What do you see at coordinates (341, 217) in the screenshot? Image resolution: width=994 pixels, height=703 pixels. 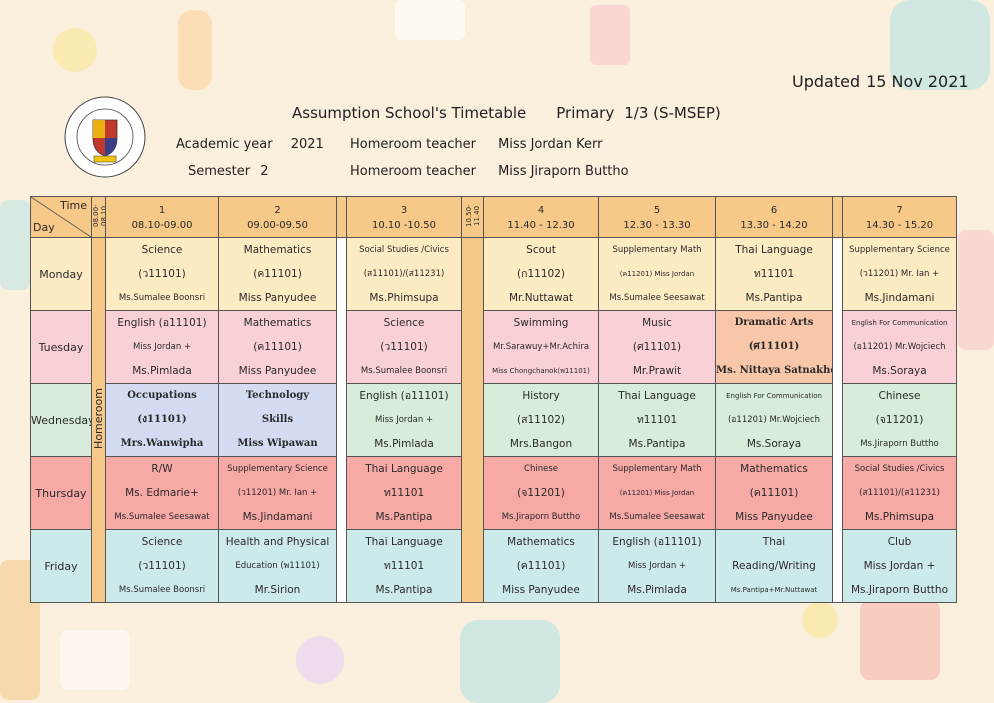 I see `break-1-header` at bounding box center [341, 217].